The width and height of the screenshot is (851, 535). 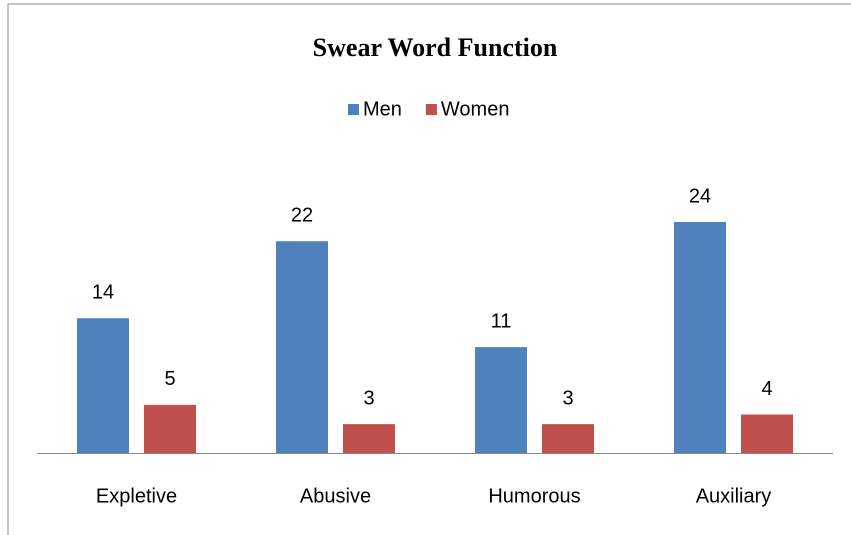 I want to click on x-tick-label: Humorous, so click(x=534, y=496).